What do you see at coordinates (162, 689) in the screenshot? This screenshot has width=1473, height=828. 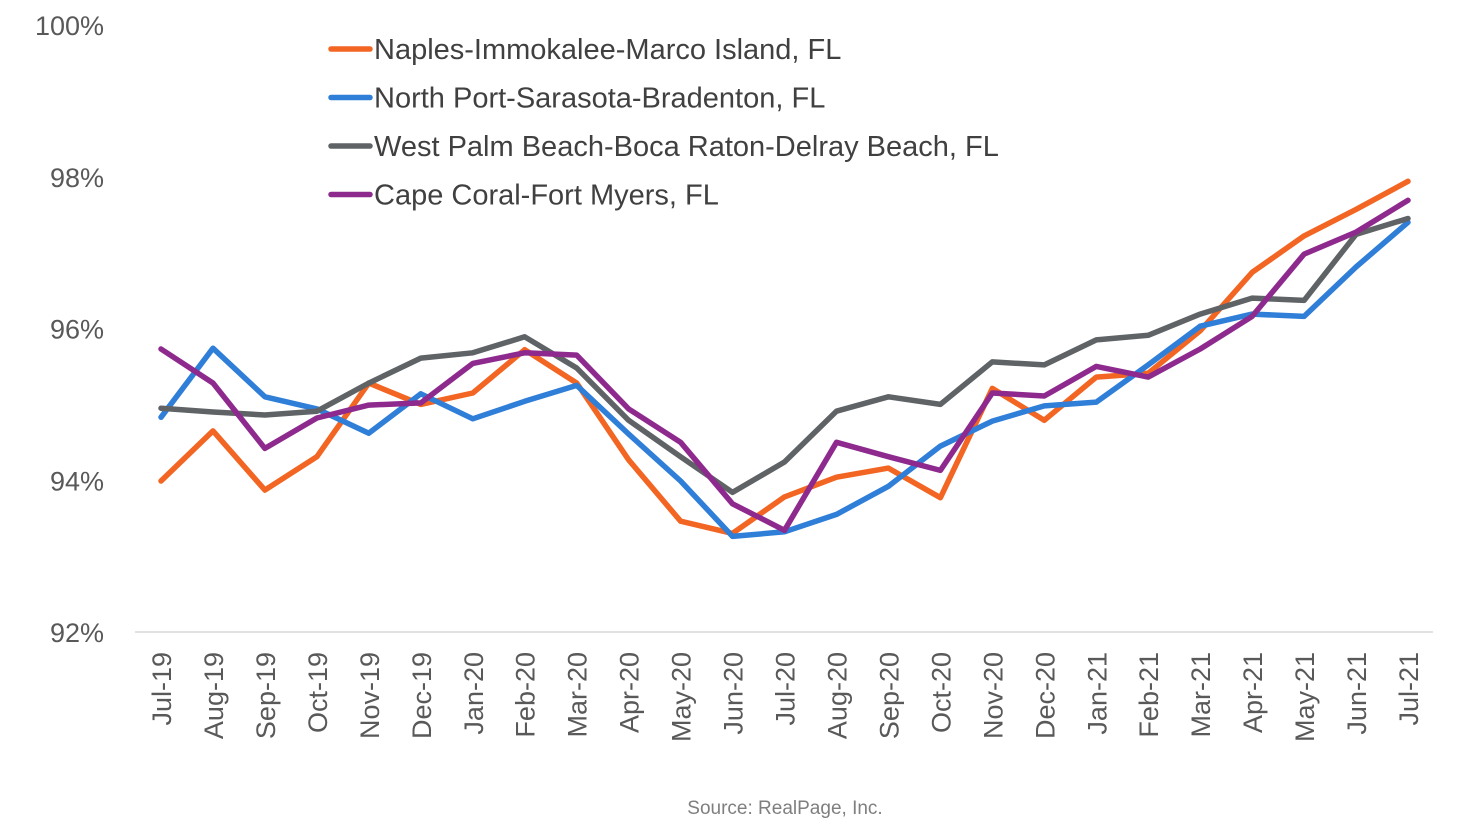 I see `x-tick-label: Jul-19` at bounding box center [162, 689].